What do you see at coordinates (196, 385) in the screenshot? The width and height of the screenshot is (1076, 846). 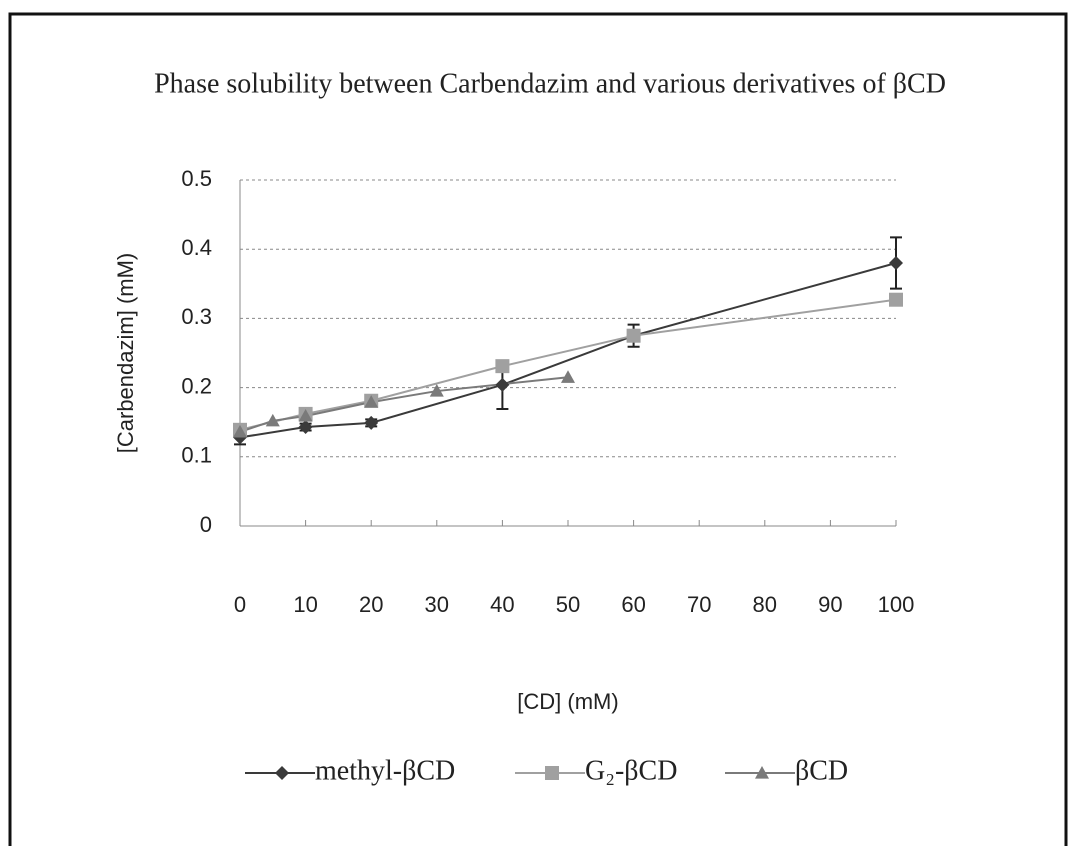 I see `y-tick-label: 0.2` at bounding box center [196, 385].